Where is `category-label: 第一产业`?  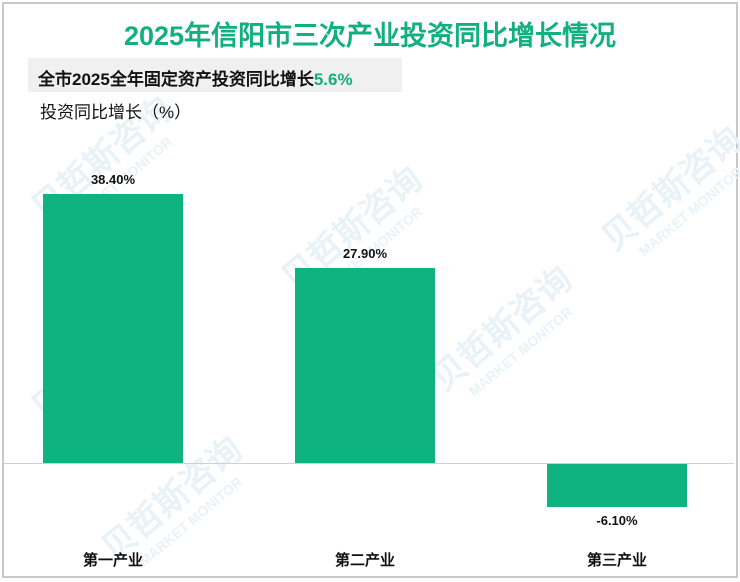 category-label: 第一产业 is located at coordinates (112, 560).